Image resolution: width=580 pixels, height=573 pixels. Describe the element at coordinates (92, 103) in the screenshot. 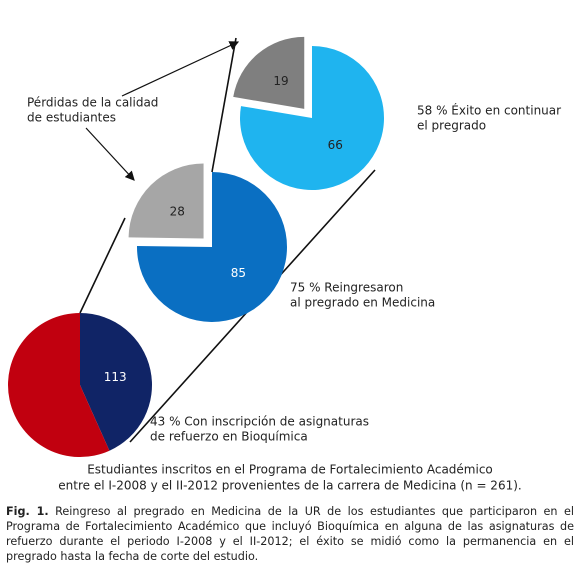

I see `loss-note: Pérdidas de la calidad` at that location.